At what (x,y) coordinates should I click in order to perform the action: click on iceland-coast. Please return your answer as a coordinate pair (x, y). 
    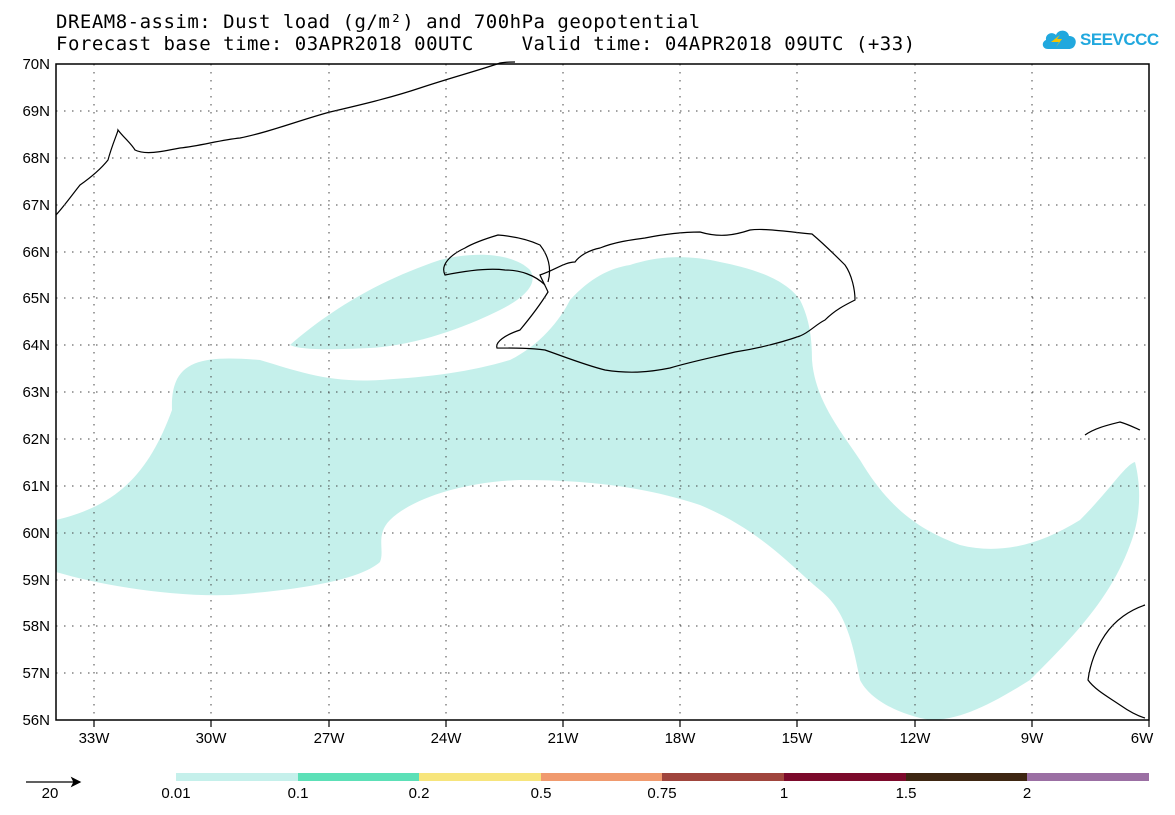
    Looking at the image, I should click on (676, 300).